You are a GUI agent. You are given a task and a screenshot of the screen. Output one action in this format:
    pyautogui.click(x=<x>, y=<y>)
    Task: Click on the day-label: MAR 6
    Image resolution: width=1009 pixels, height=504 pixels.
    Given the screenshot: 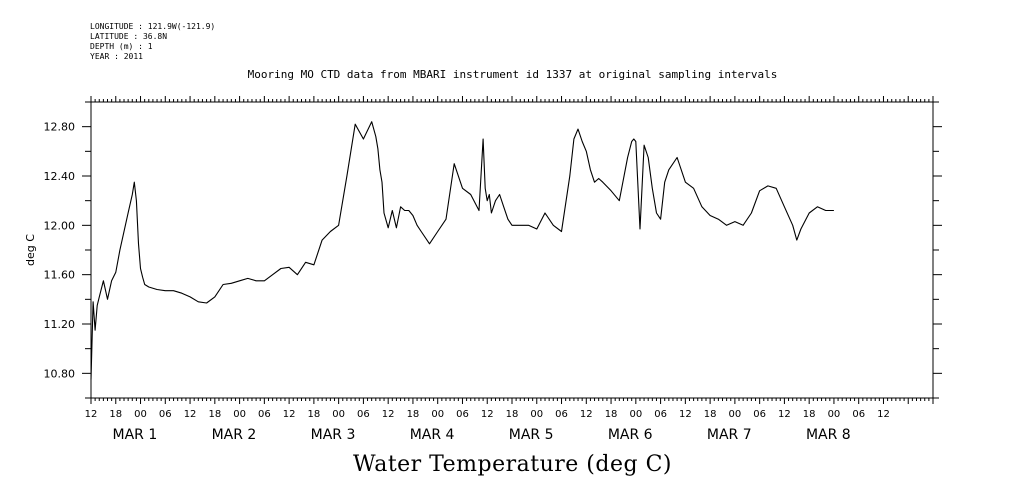 What is the action you would take?
    pyautogui.click(x=630, y=435)
    